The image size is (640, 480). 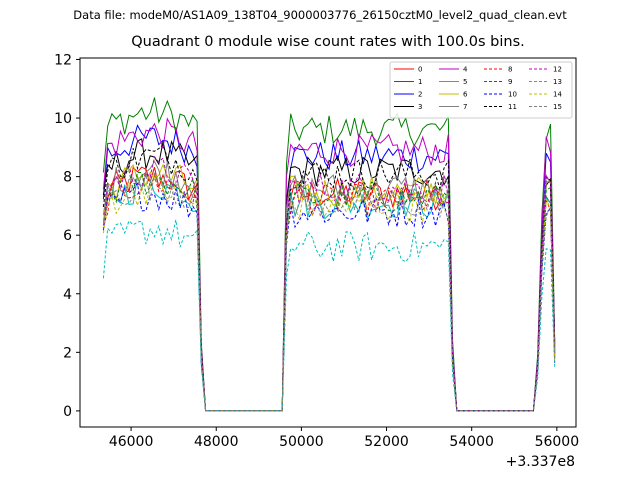 What do you see at coordinates (510, 70) in the screenshot?
I see `legend-label-8: 8` at bounding box center [510, 70].